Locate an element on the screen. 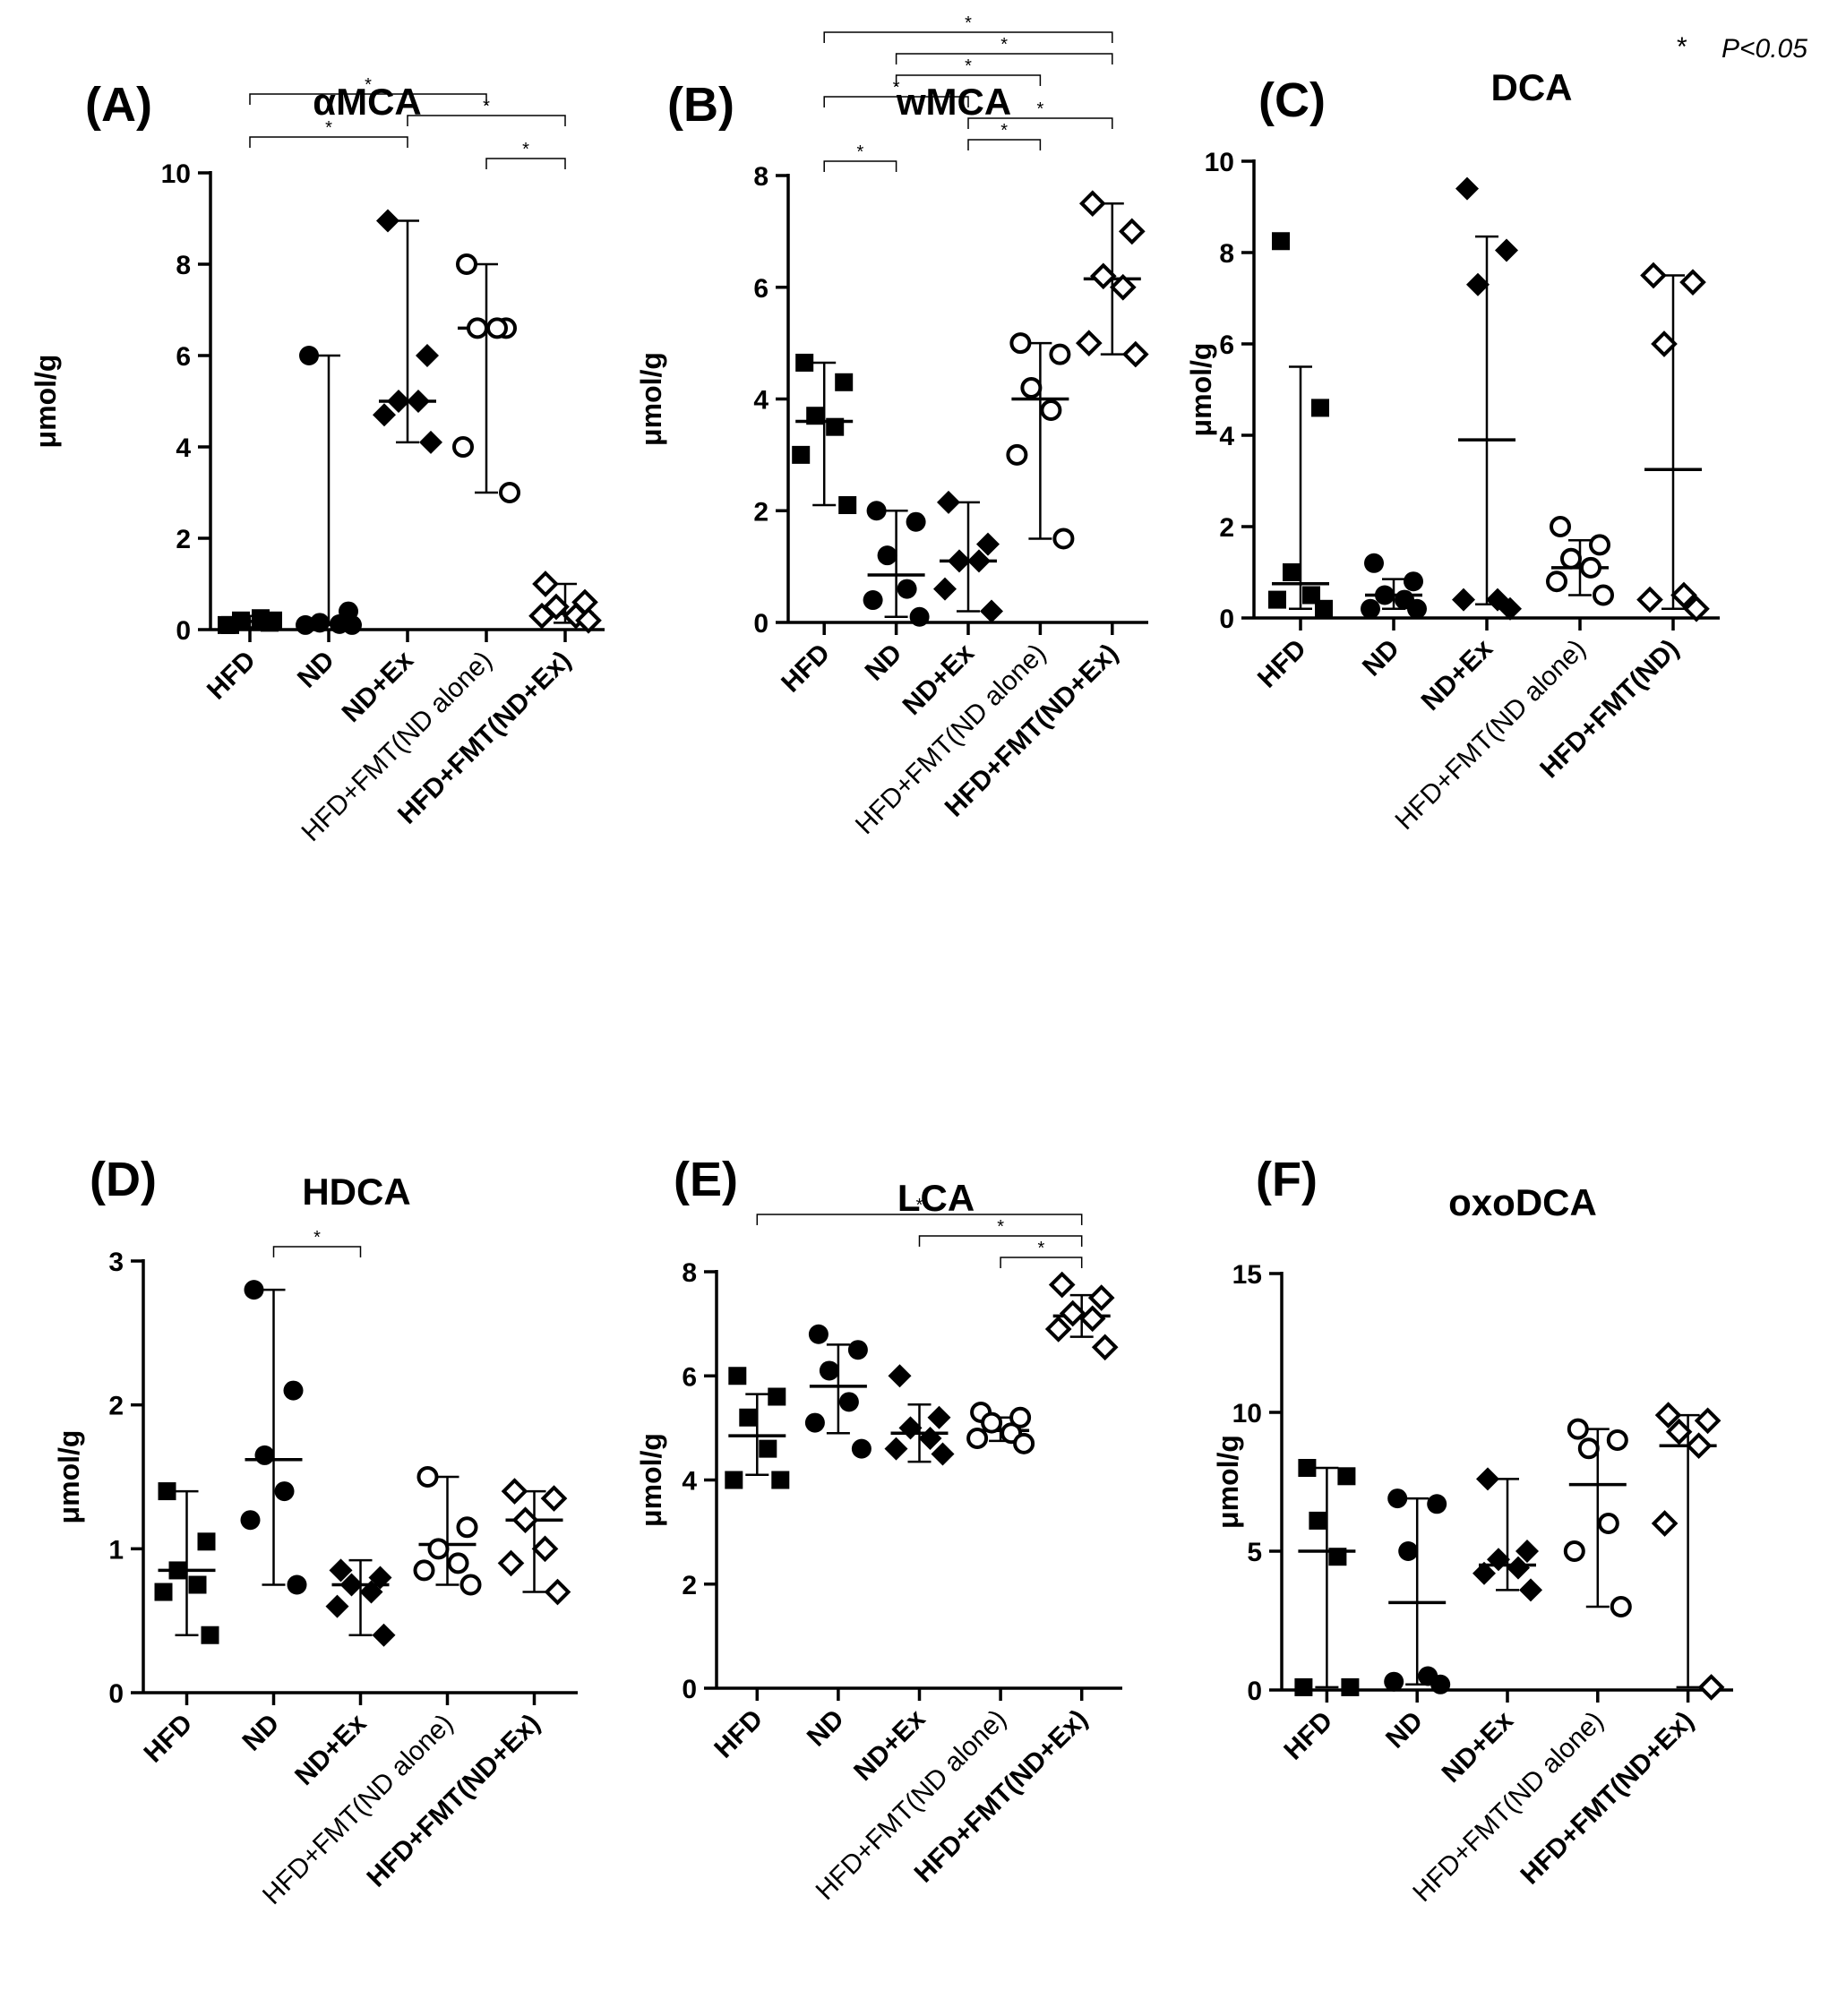  y-tick-label: 8 is located at coordinates (689, 1273).